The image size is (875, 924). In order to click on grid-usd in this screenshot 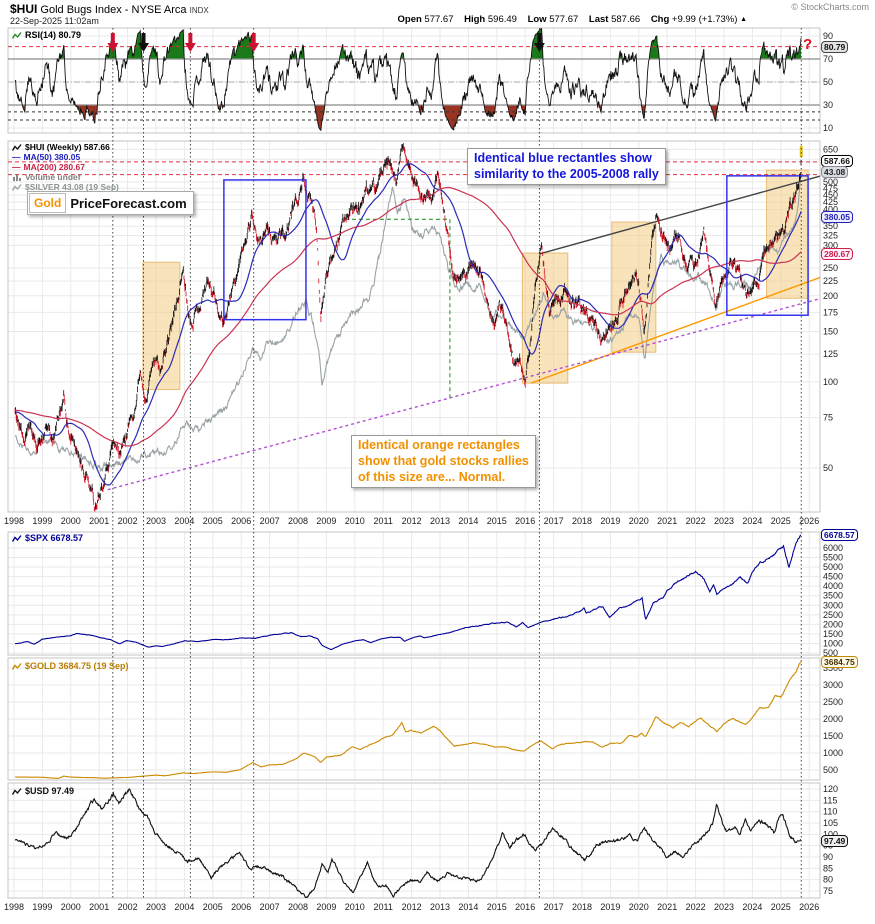, I will do `click(414, 840)`.